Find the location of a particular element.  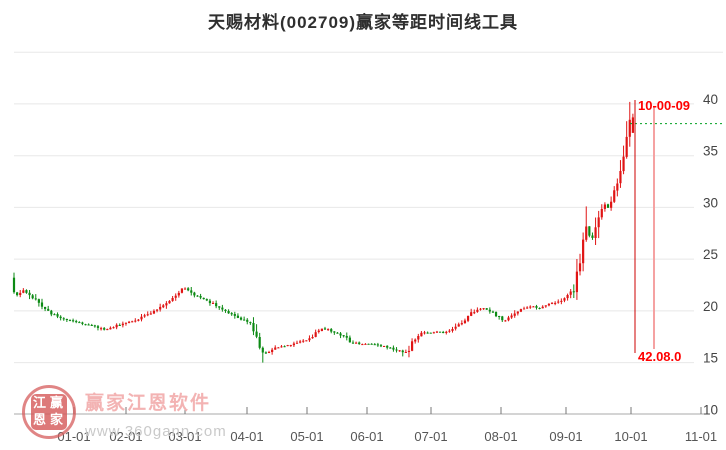

timeline-date-label: 10-00-09 is located at coordinates (664, 105).